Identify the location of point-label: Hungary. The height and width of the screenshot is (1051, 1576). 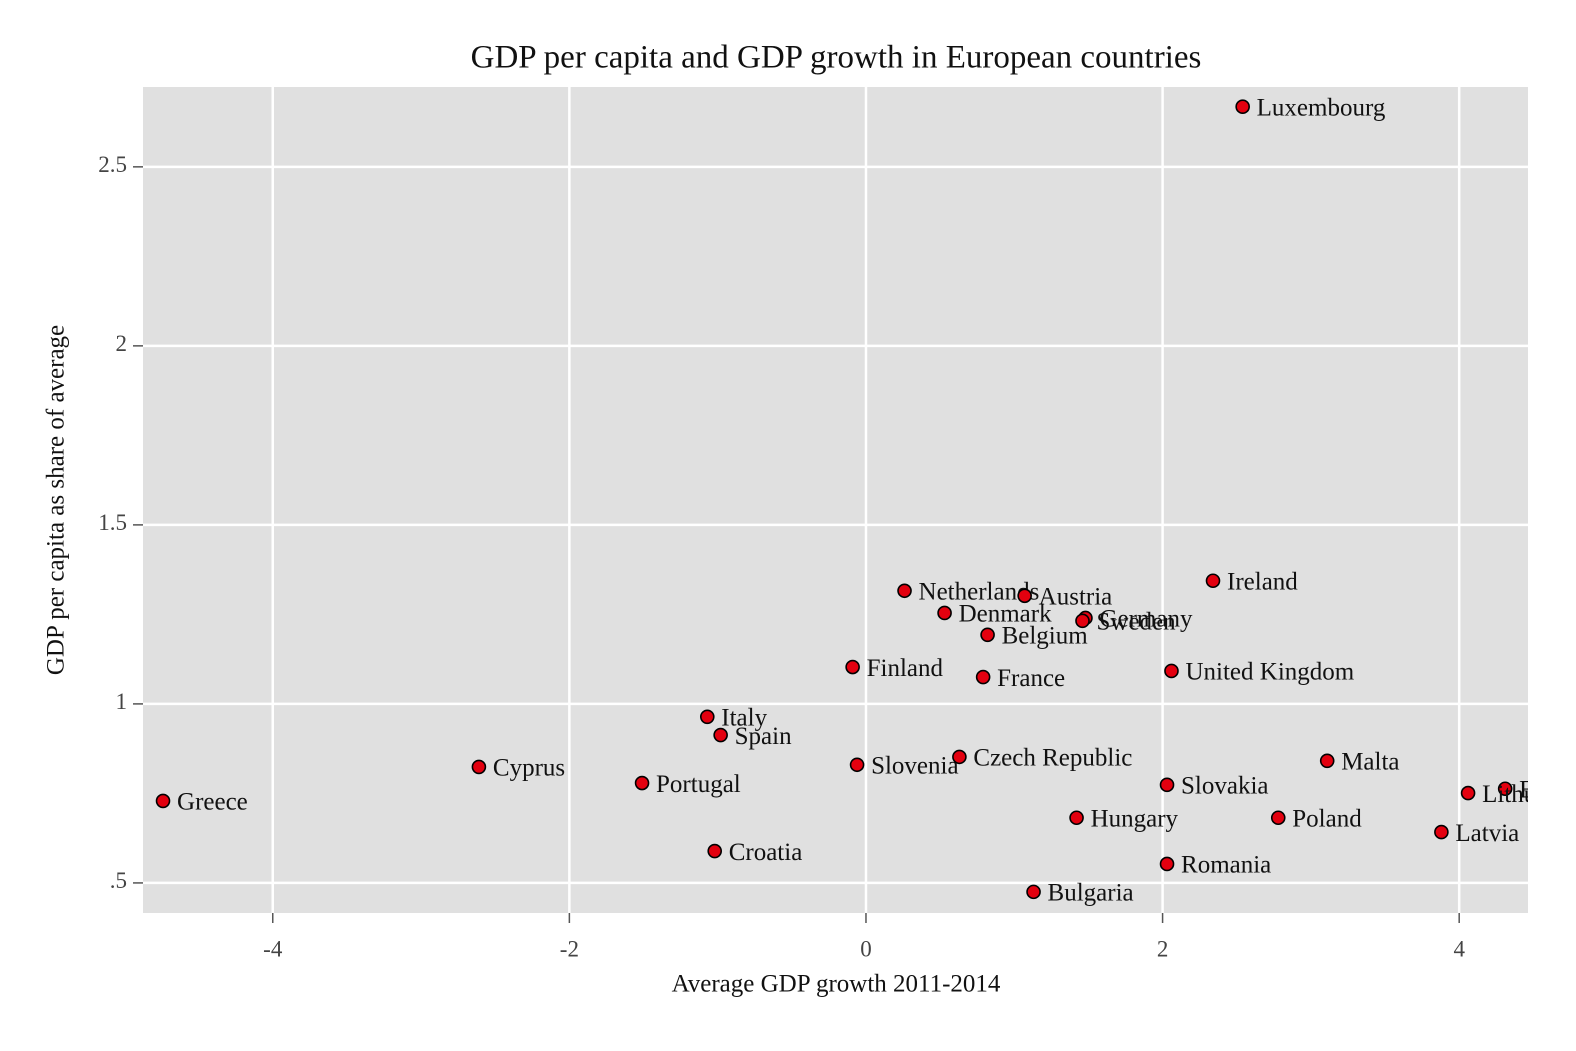
(1135, 818).